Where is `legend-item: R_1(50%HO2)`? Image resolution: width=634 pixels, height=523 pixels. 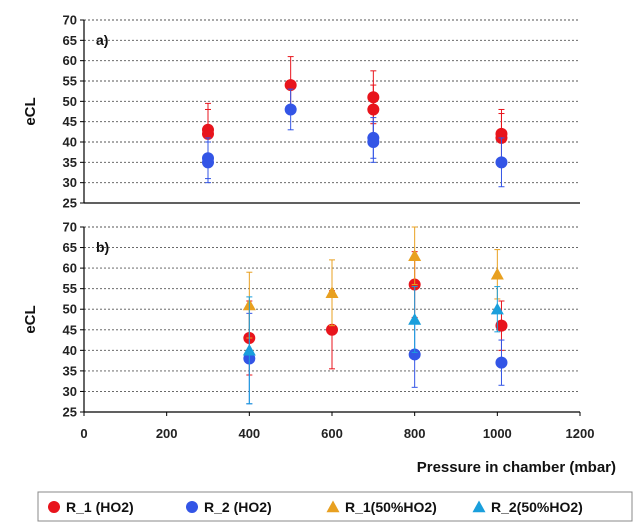
legend-item: R_1(50%HO2) is located at coordinates (381, 507).